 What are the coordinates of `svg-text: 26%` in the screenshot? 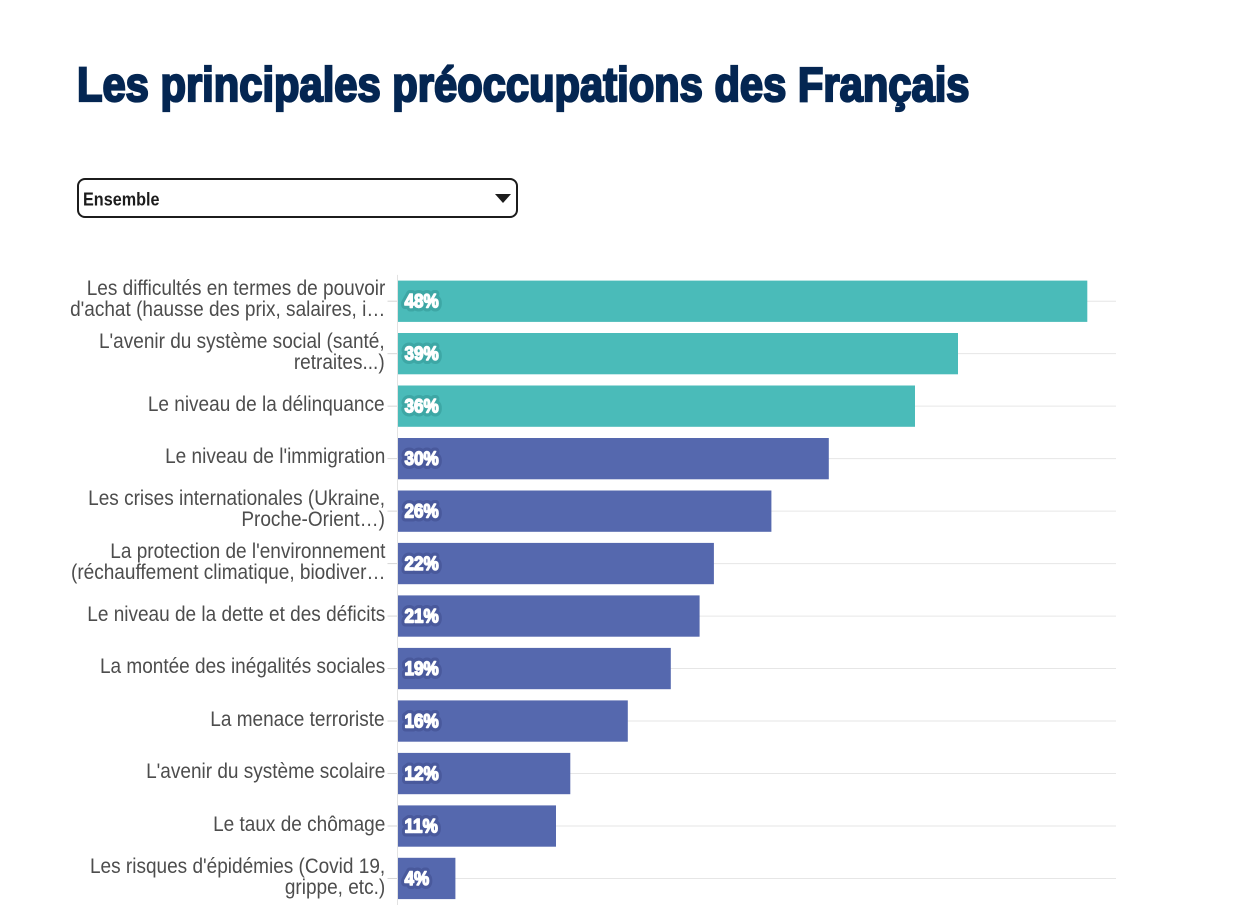 It's located at (422, 511).